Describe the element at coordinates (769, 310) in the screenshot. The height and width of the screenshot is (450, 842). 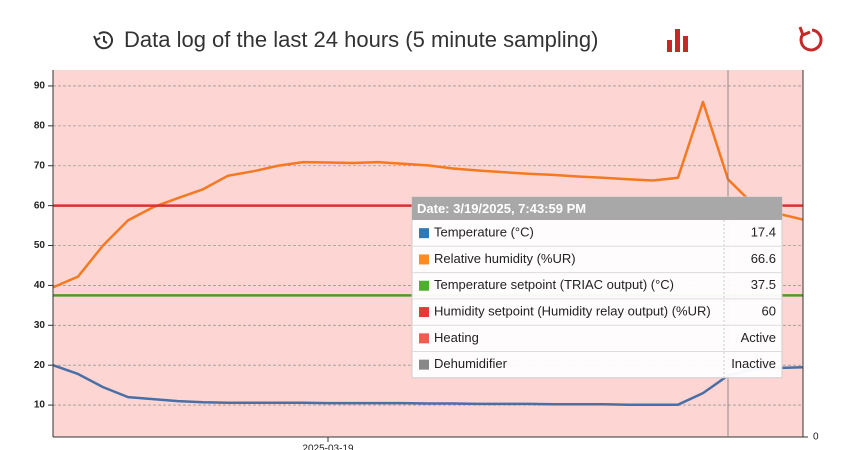
I see `tooltip-value: 60` at that location.